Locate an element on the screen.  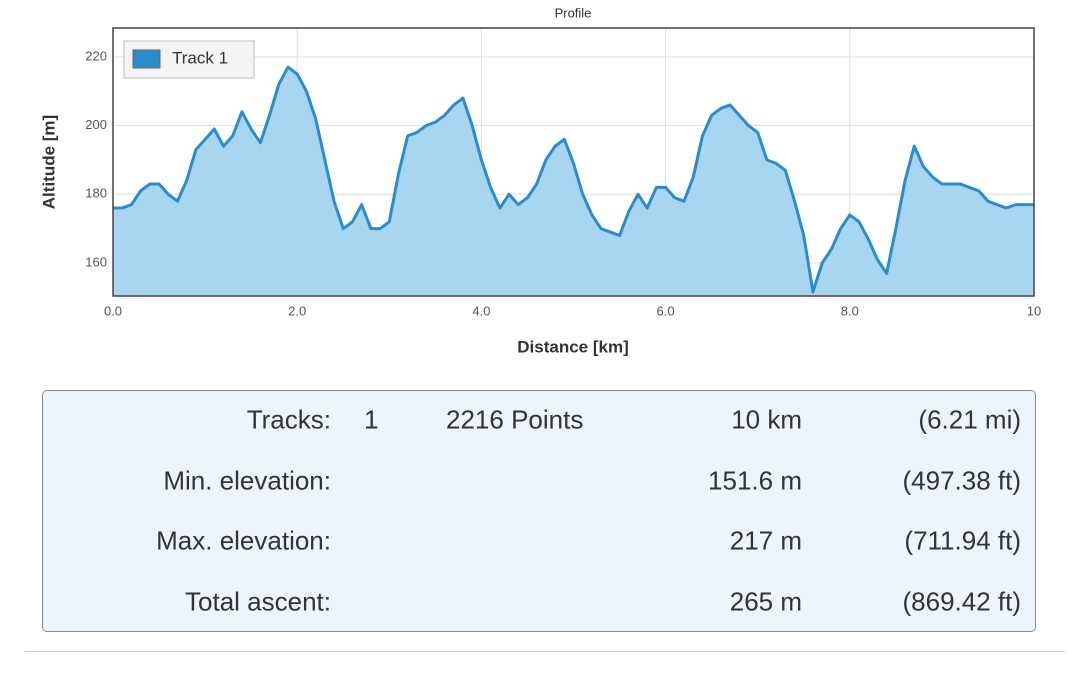
stat-count: 1 is located at coordinates (371, 419).